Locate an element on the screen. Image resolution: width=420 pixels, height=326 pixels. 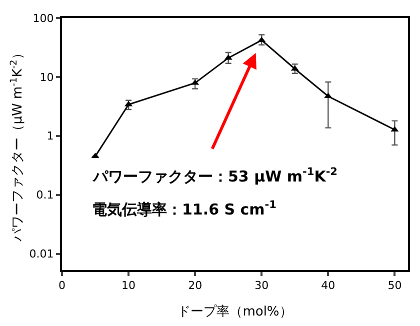
annotation: パワーファクター：53 µW m$^{-1}$K$^{-2}$ is located at coordinates (215, 176).